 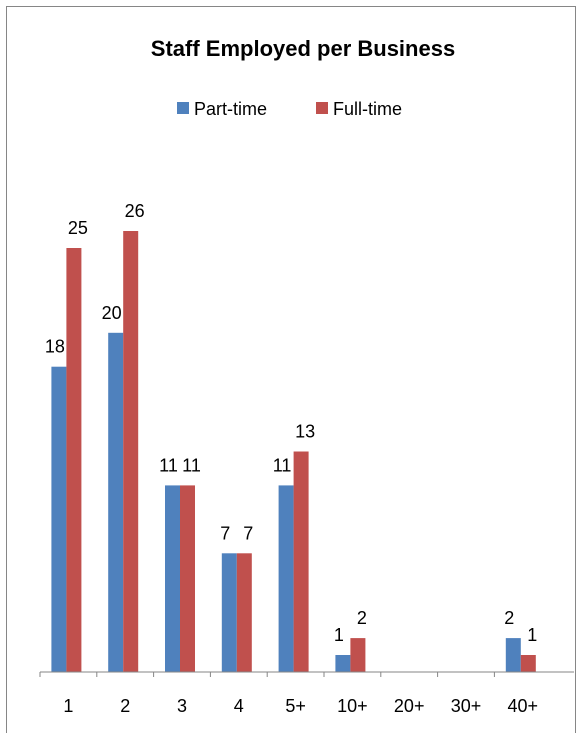 I want to click on bar-full-time-40+, so click(x=528, y=663).